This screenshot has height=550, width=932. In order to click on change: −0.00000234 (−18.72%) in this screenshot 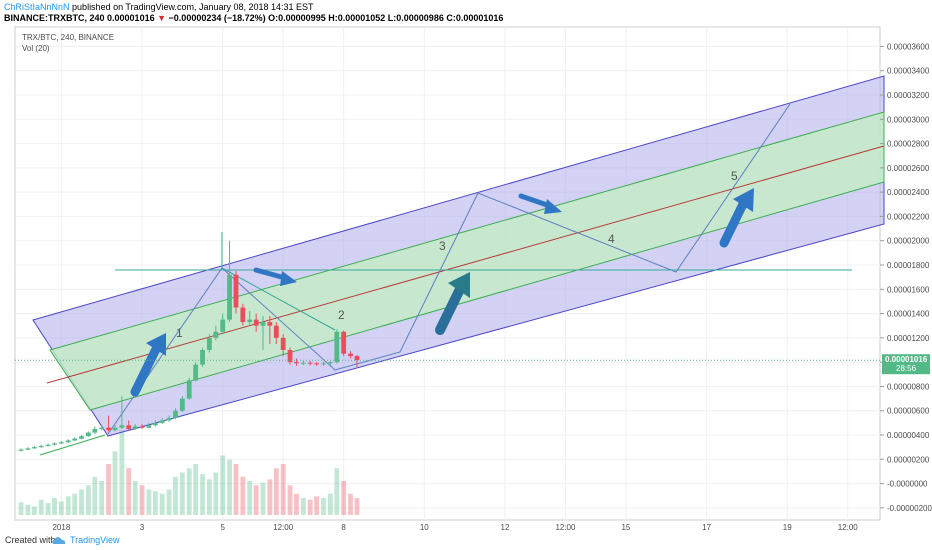, I will do `click(217, 18)`.